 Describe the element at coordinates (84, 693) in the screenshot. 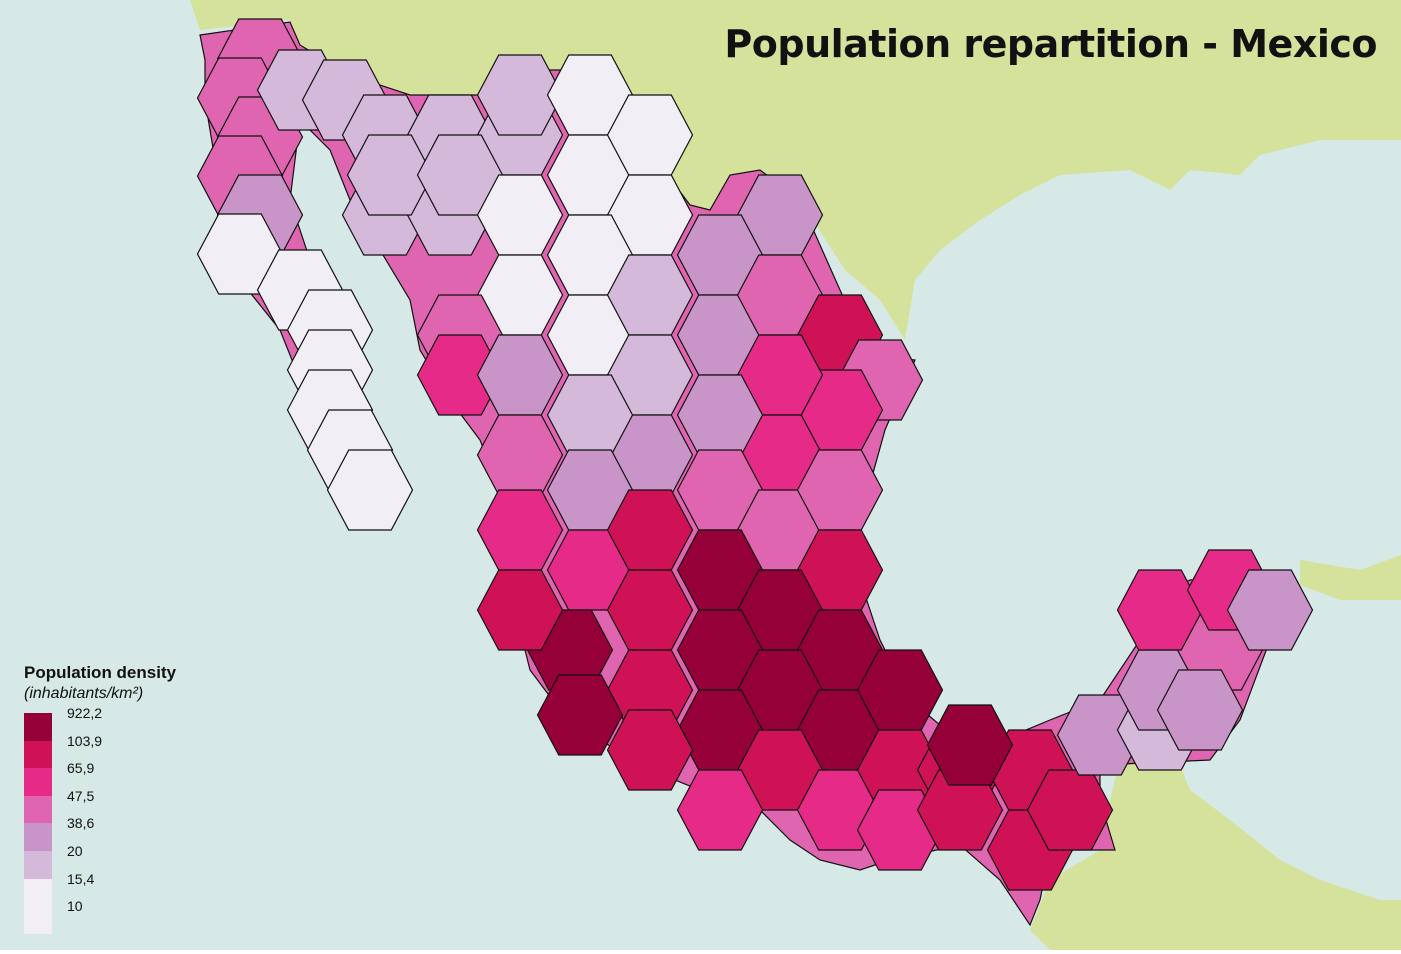

I see `legend-subtitle: (inhabitants/km²)` at that location.